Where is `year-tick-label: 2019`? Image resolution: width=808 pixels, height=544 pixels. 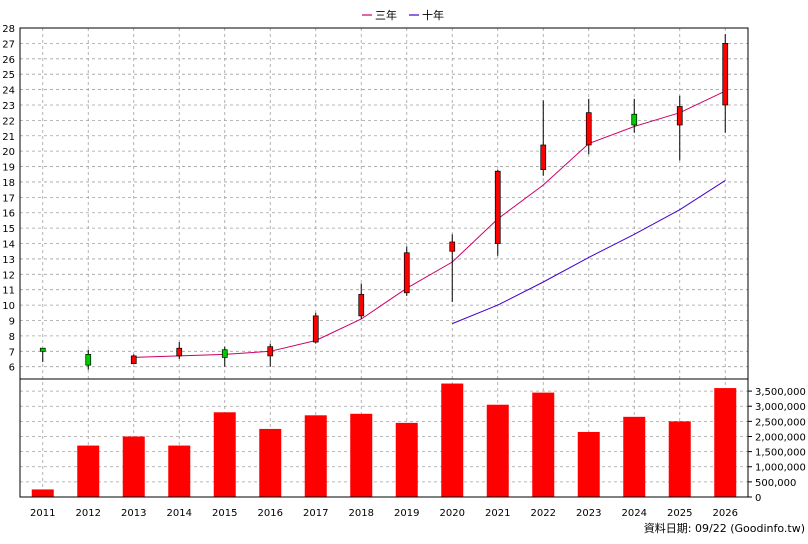
year-tick-label: 2019 is located at coordinates (406, 513).